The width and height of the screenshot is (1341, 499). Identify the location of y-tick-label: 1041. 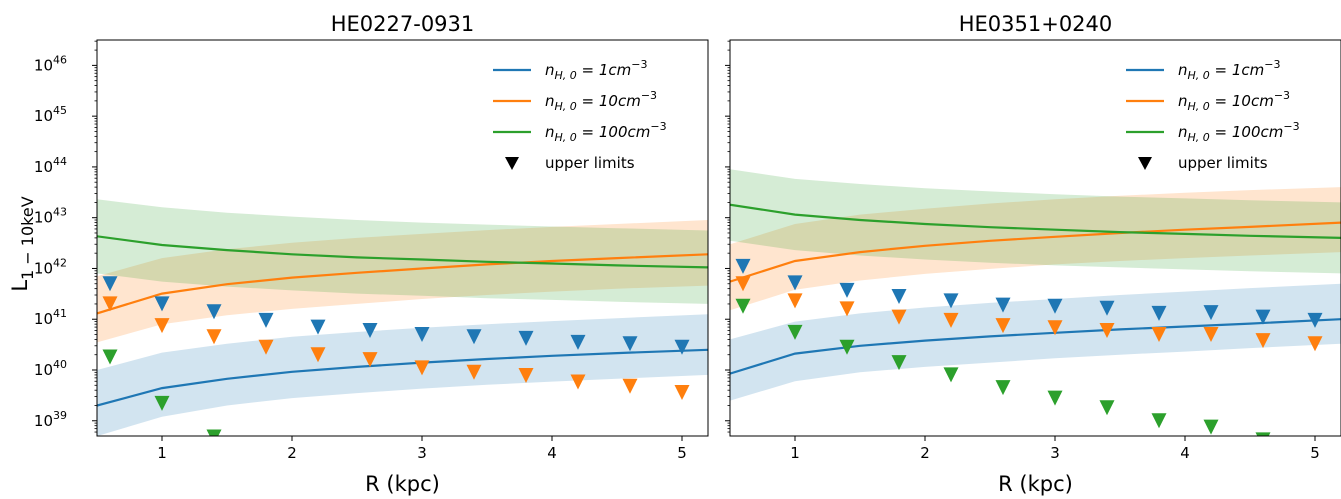
(50, 317).